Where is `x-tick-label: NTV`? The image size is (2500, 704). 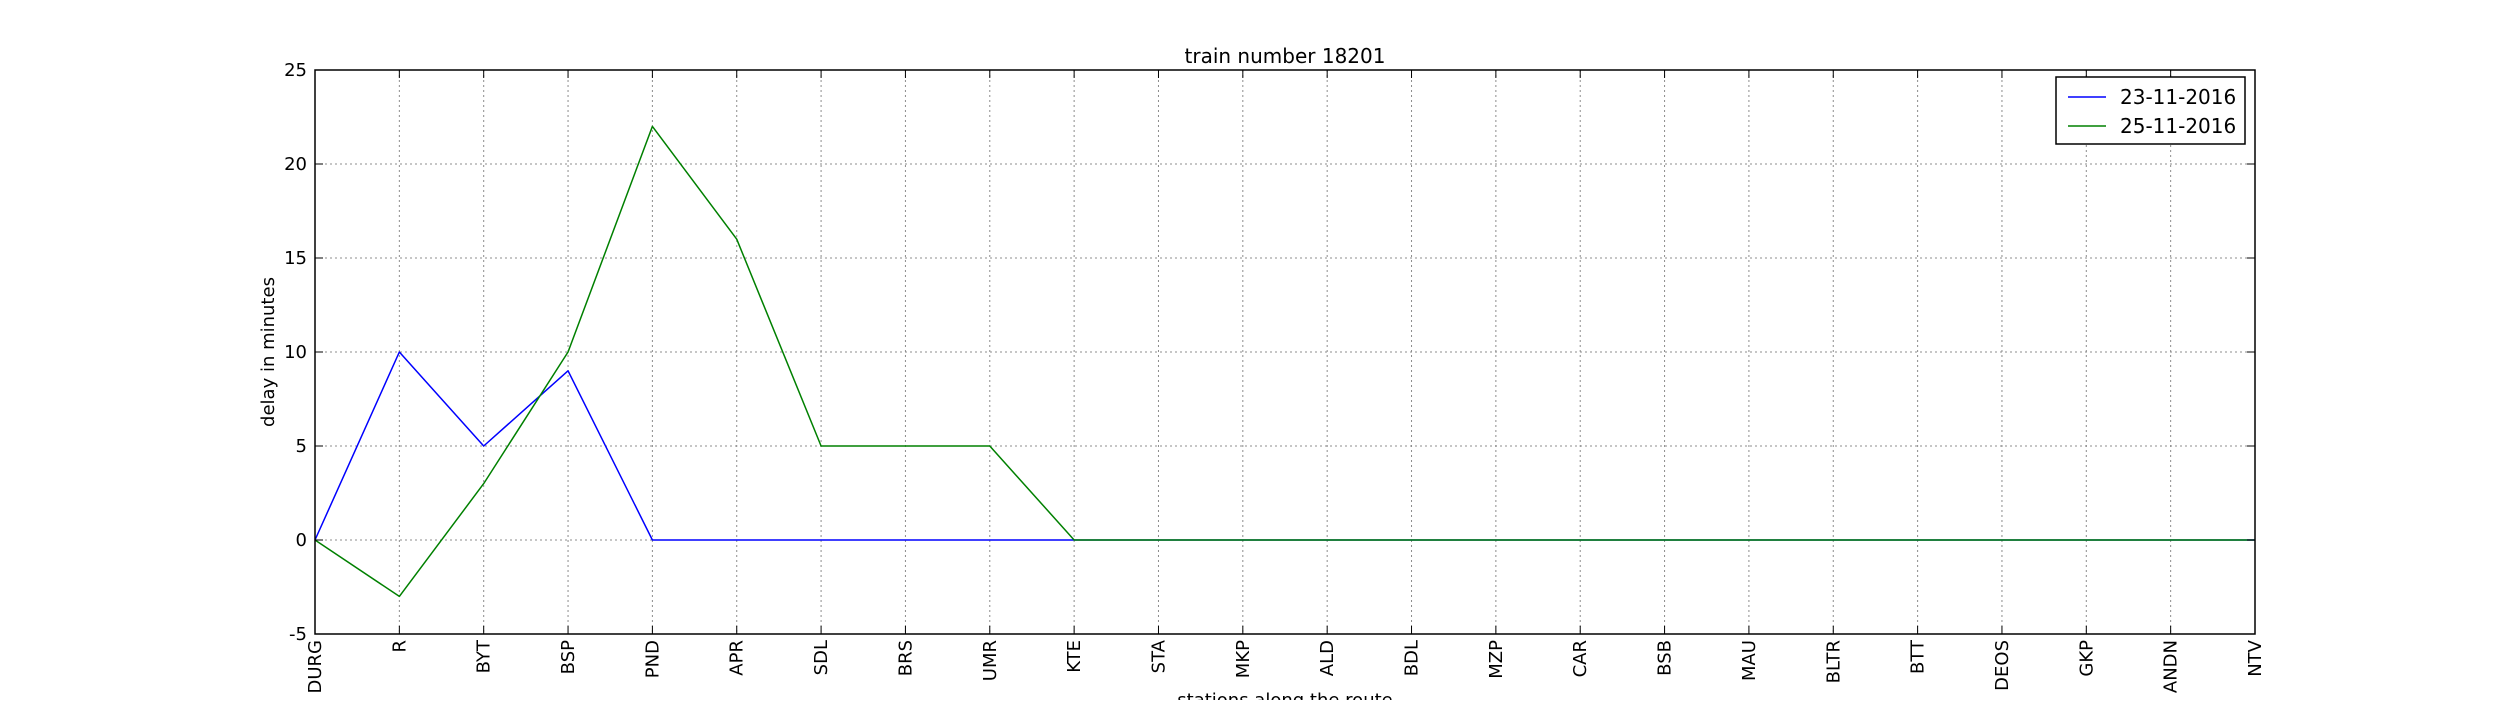 x-tick-label: NTV is located at coordinates (2255, 657).